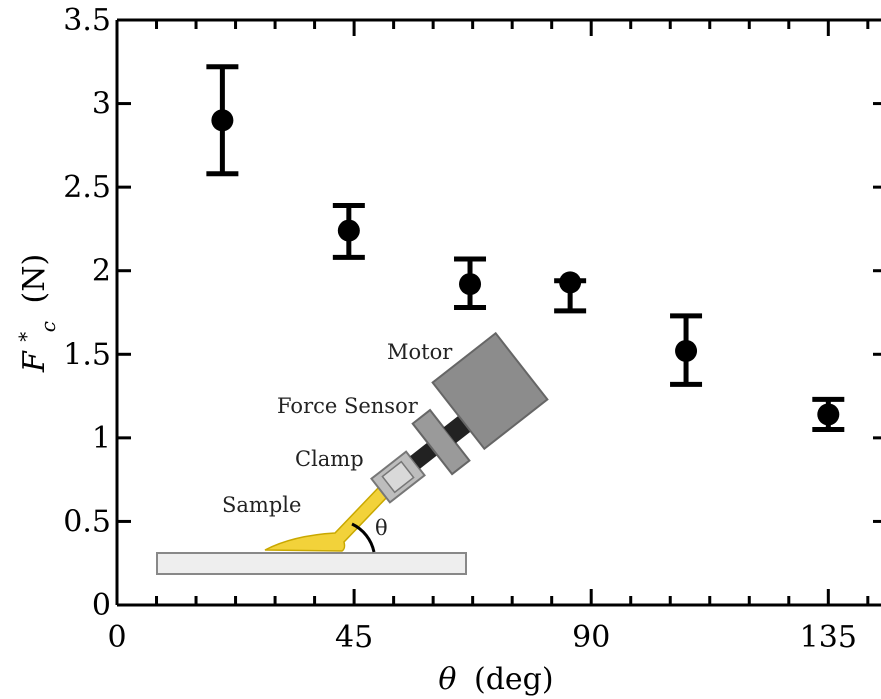 The width and height of the screenshot is (881, 699). What do you see at coordinates (329, 459) in the screenshot?
I see `inset-label-clamp: Clamp` at bounding box center [329, 459].